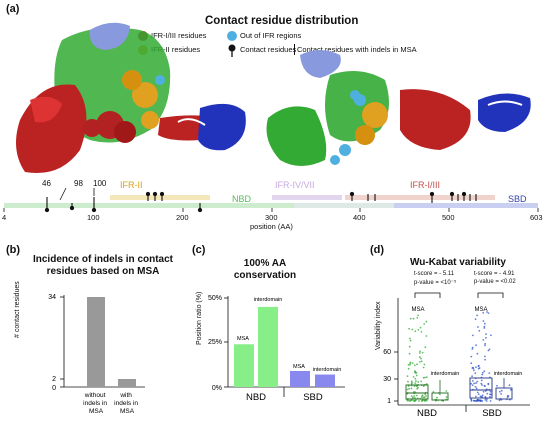 Image resolution: width=550 pixels, height=424 pixels. Describe the element at coordinates (127, 403) in the screenshot. I see `xcat-b-1: with indels in MSA` at that location.